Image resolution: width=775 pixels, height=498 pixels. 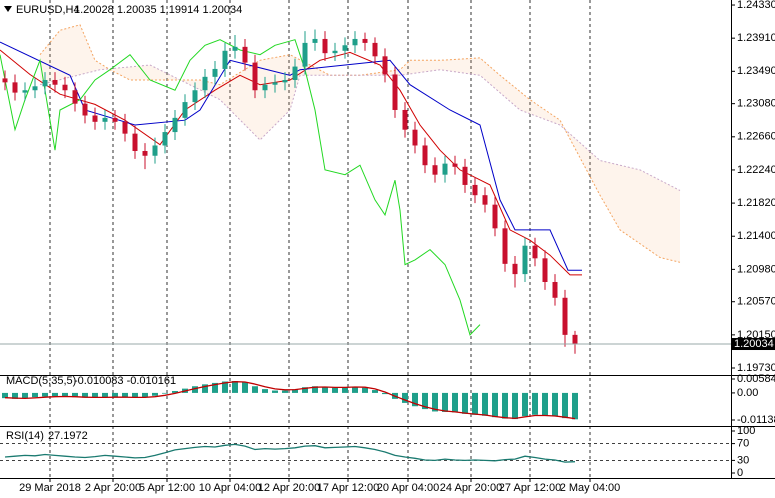 I want to click on y-tick-label: 1.23080, so click(x=756, y=104).